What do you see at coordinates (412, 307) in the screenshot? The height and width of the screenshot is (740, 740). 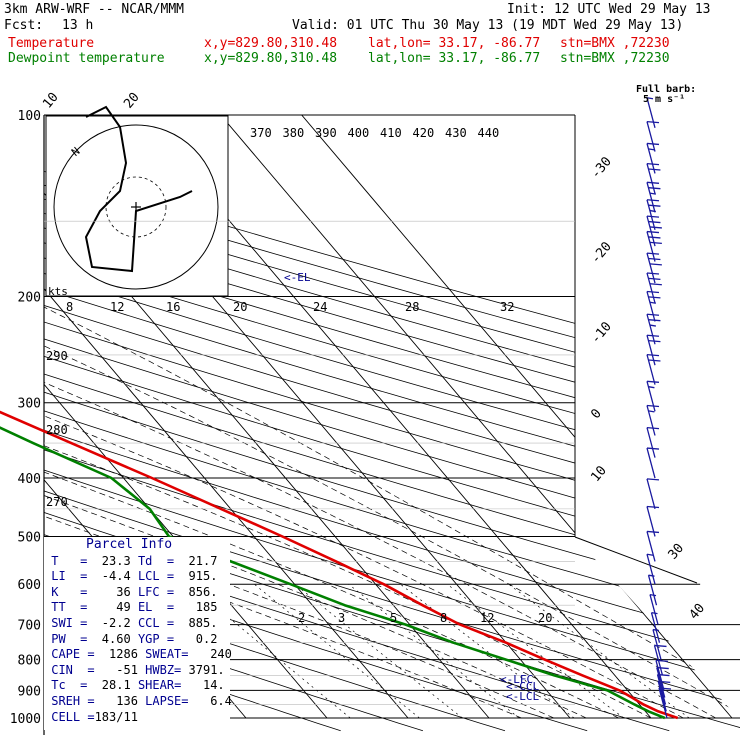 I see `hodograph-ring-label: 28` at bounding box center [412, 307].